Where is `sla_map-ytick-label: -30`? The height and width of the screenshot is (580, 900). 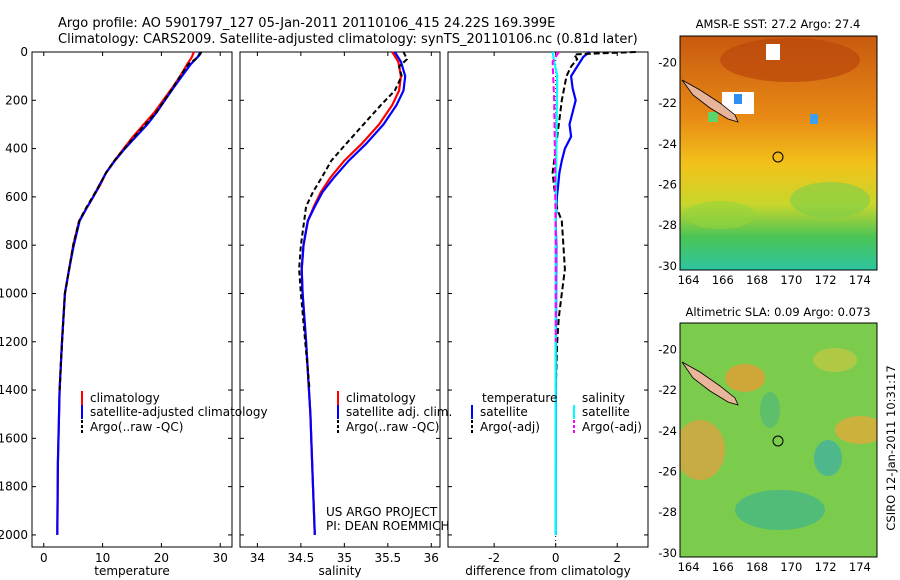 sla_map-ytick-label: -30 is located at coordinates (667, 553).